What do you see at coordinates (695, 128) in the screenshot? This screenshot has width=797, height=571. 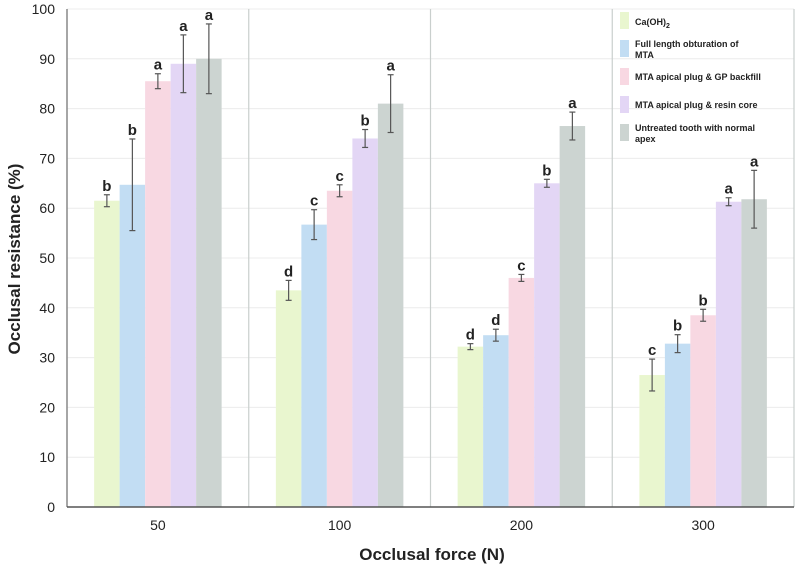 I see `legend-label: Untreated tooth with normal` at bounding box center [695, 128].